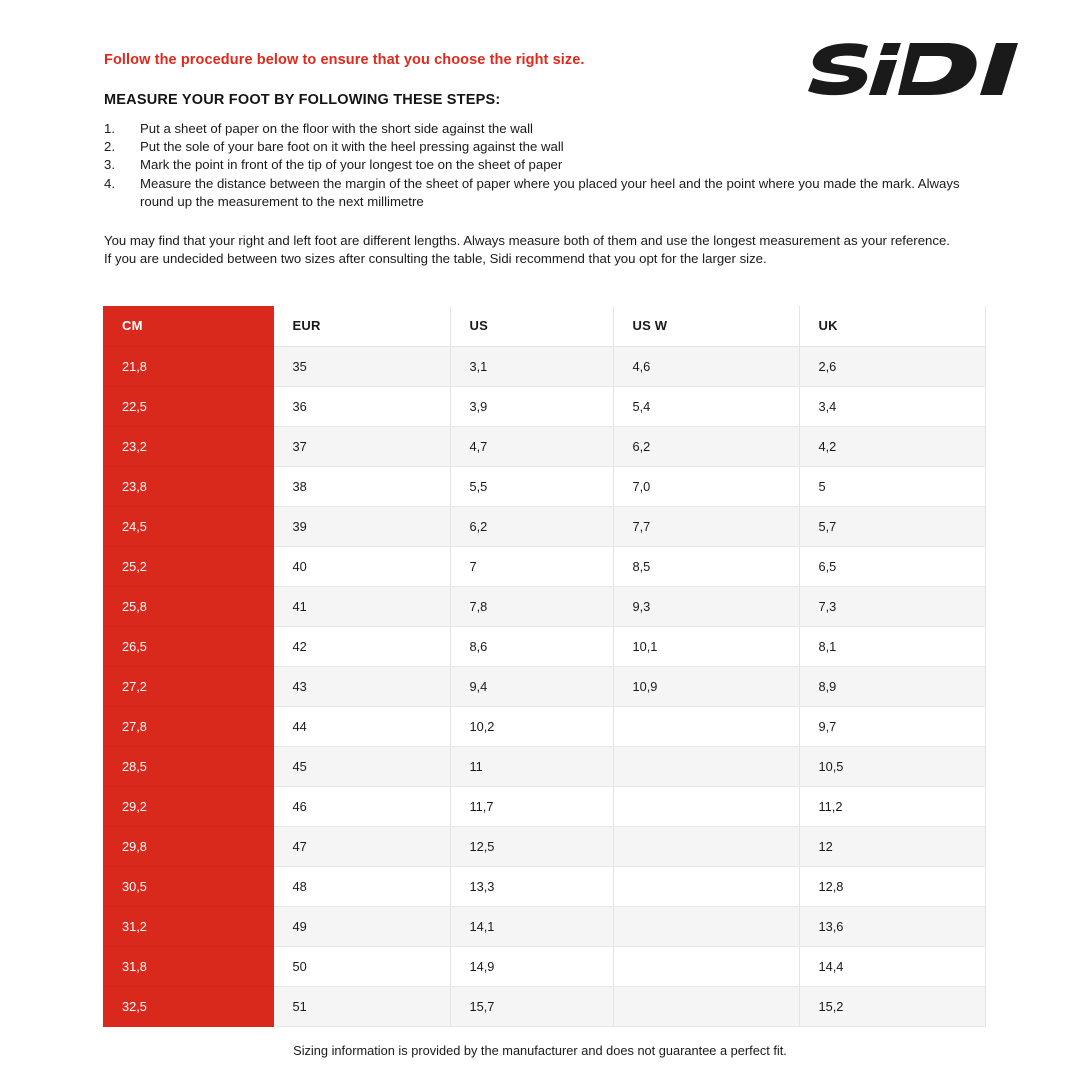 The width and height of the screenshot is (1080, 1080). Describe the element at coordinates (532, 566) in the screenshot. I see `cell-us: 7` at that location.